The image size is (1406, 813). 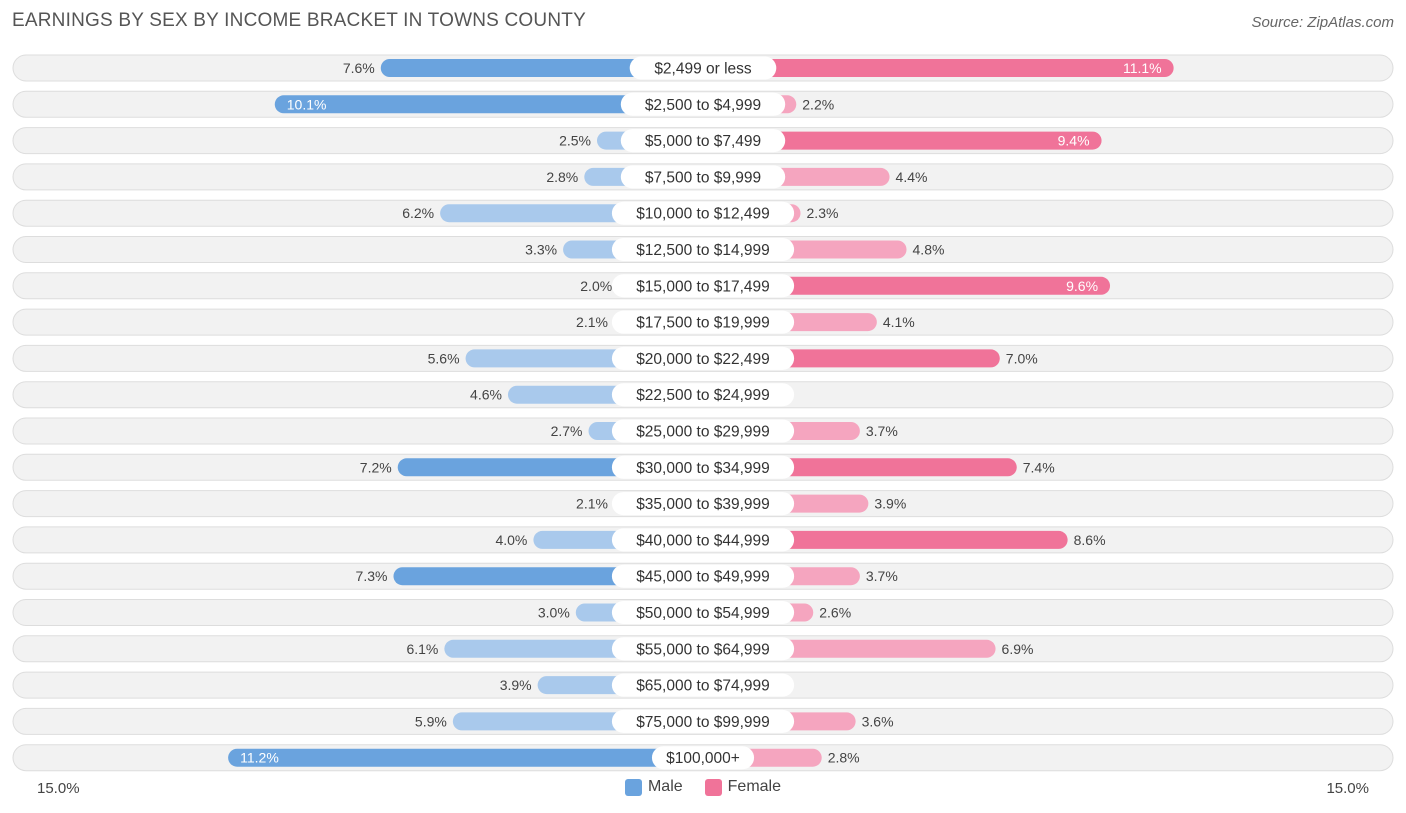 I want to click on male-value-label: 5.9%, so click(x=431, y=721).